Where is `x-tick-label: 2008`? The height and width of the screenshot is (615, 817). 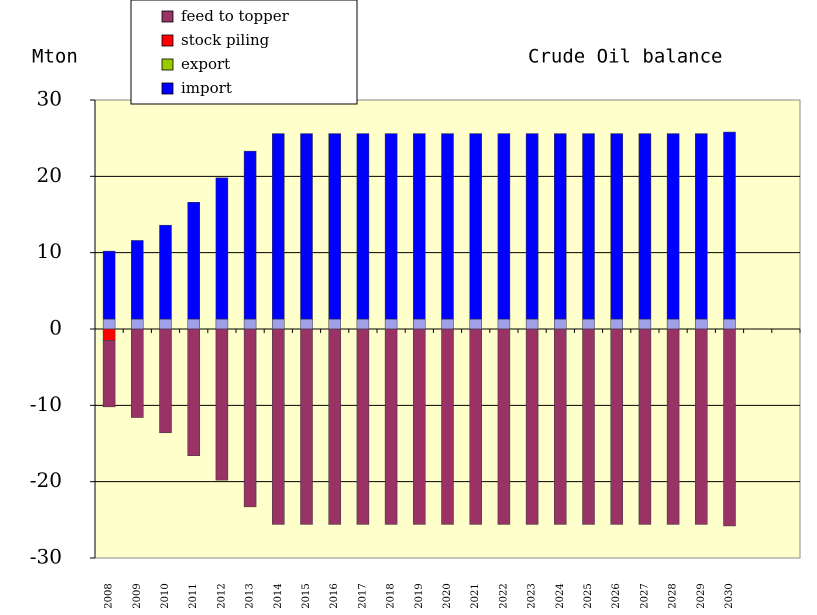
x-tick-label: 2008 is located at coordinates (109, 595).